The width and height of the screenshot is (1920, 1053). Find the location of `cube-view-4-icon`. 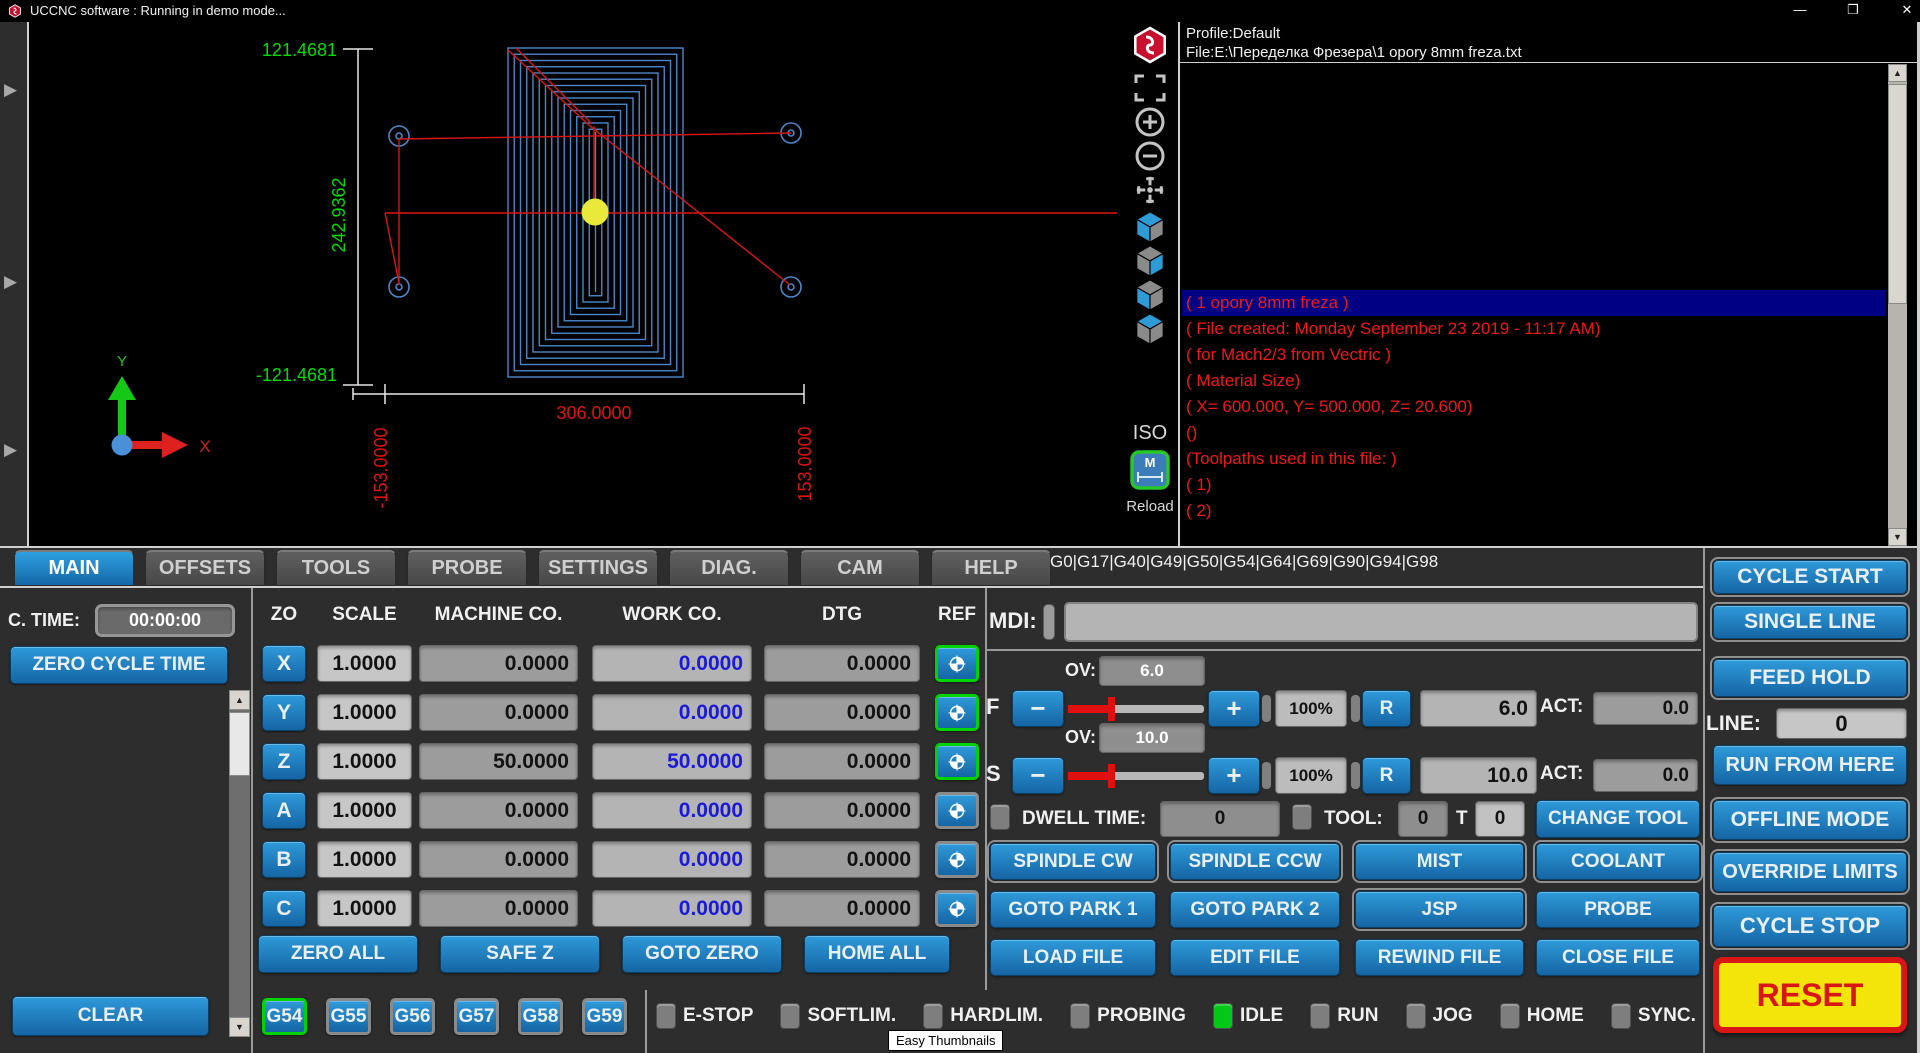

cube-view-4-icon is located at coordinates (1150, 329).